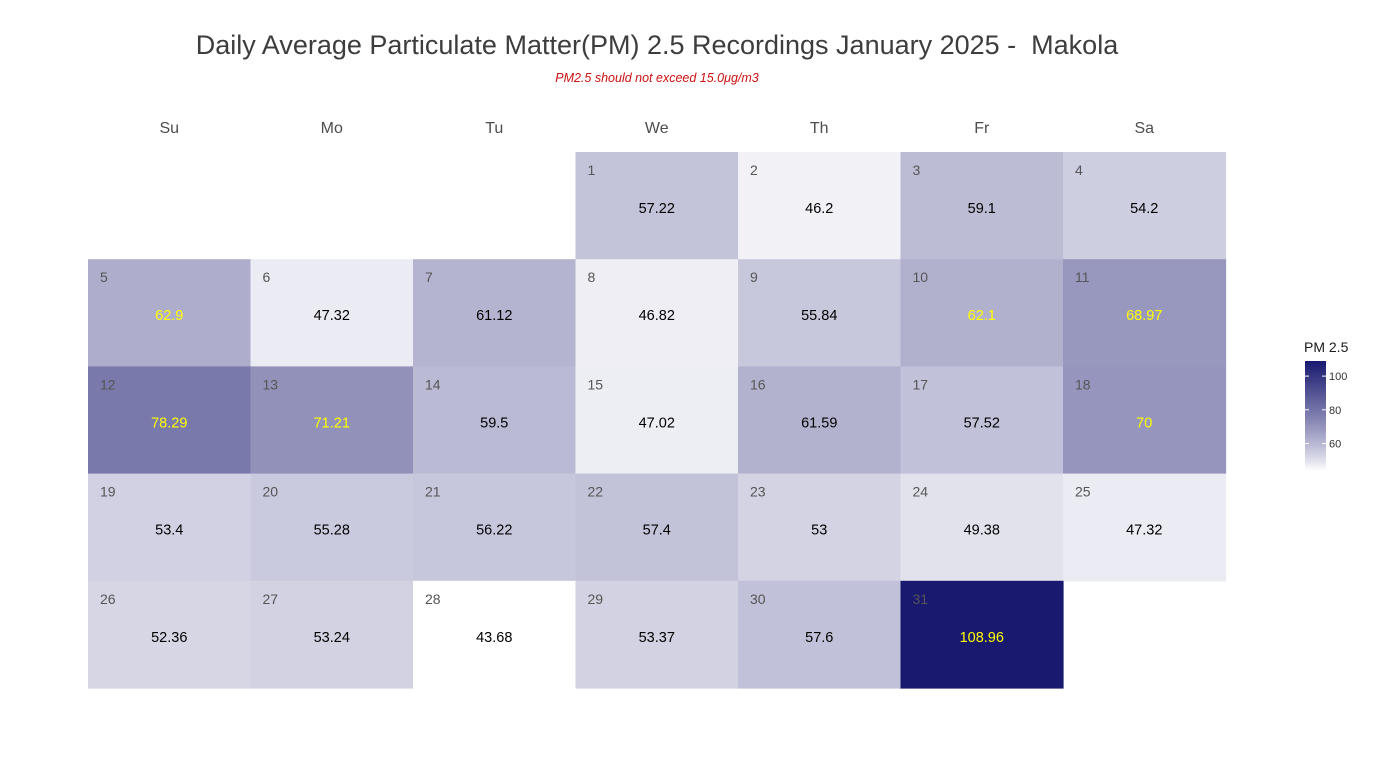  I want to click on day-number: 6, so click(267, 277).